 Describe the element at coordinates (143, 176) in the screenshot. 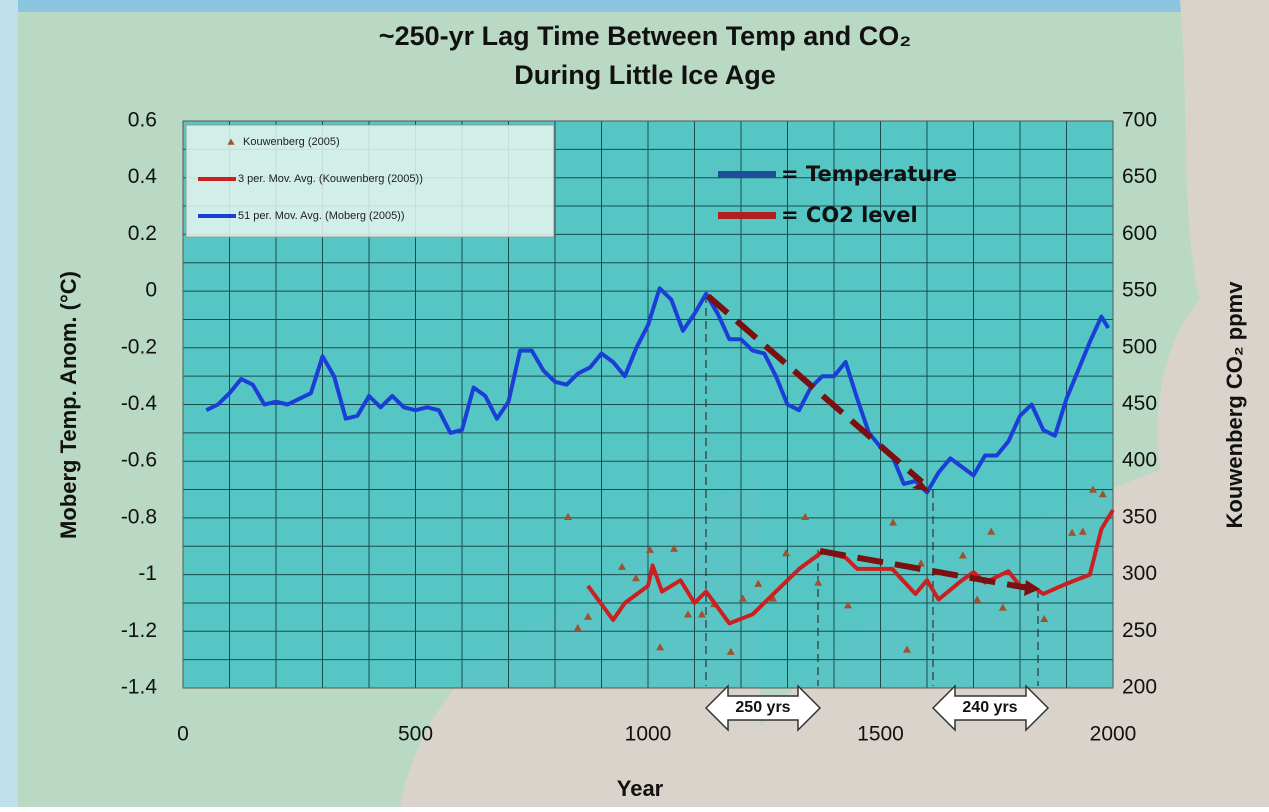

I see `y-tick-label: 0.4` at that location.